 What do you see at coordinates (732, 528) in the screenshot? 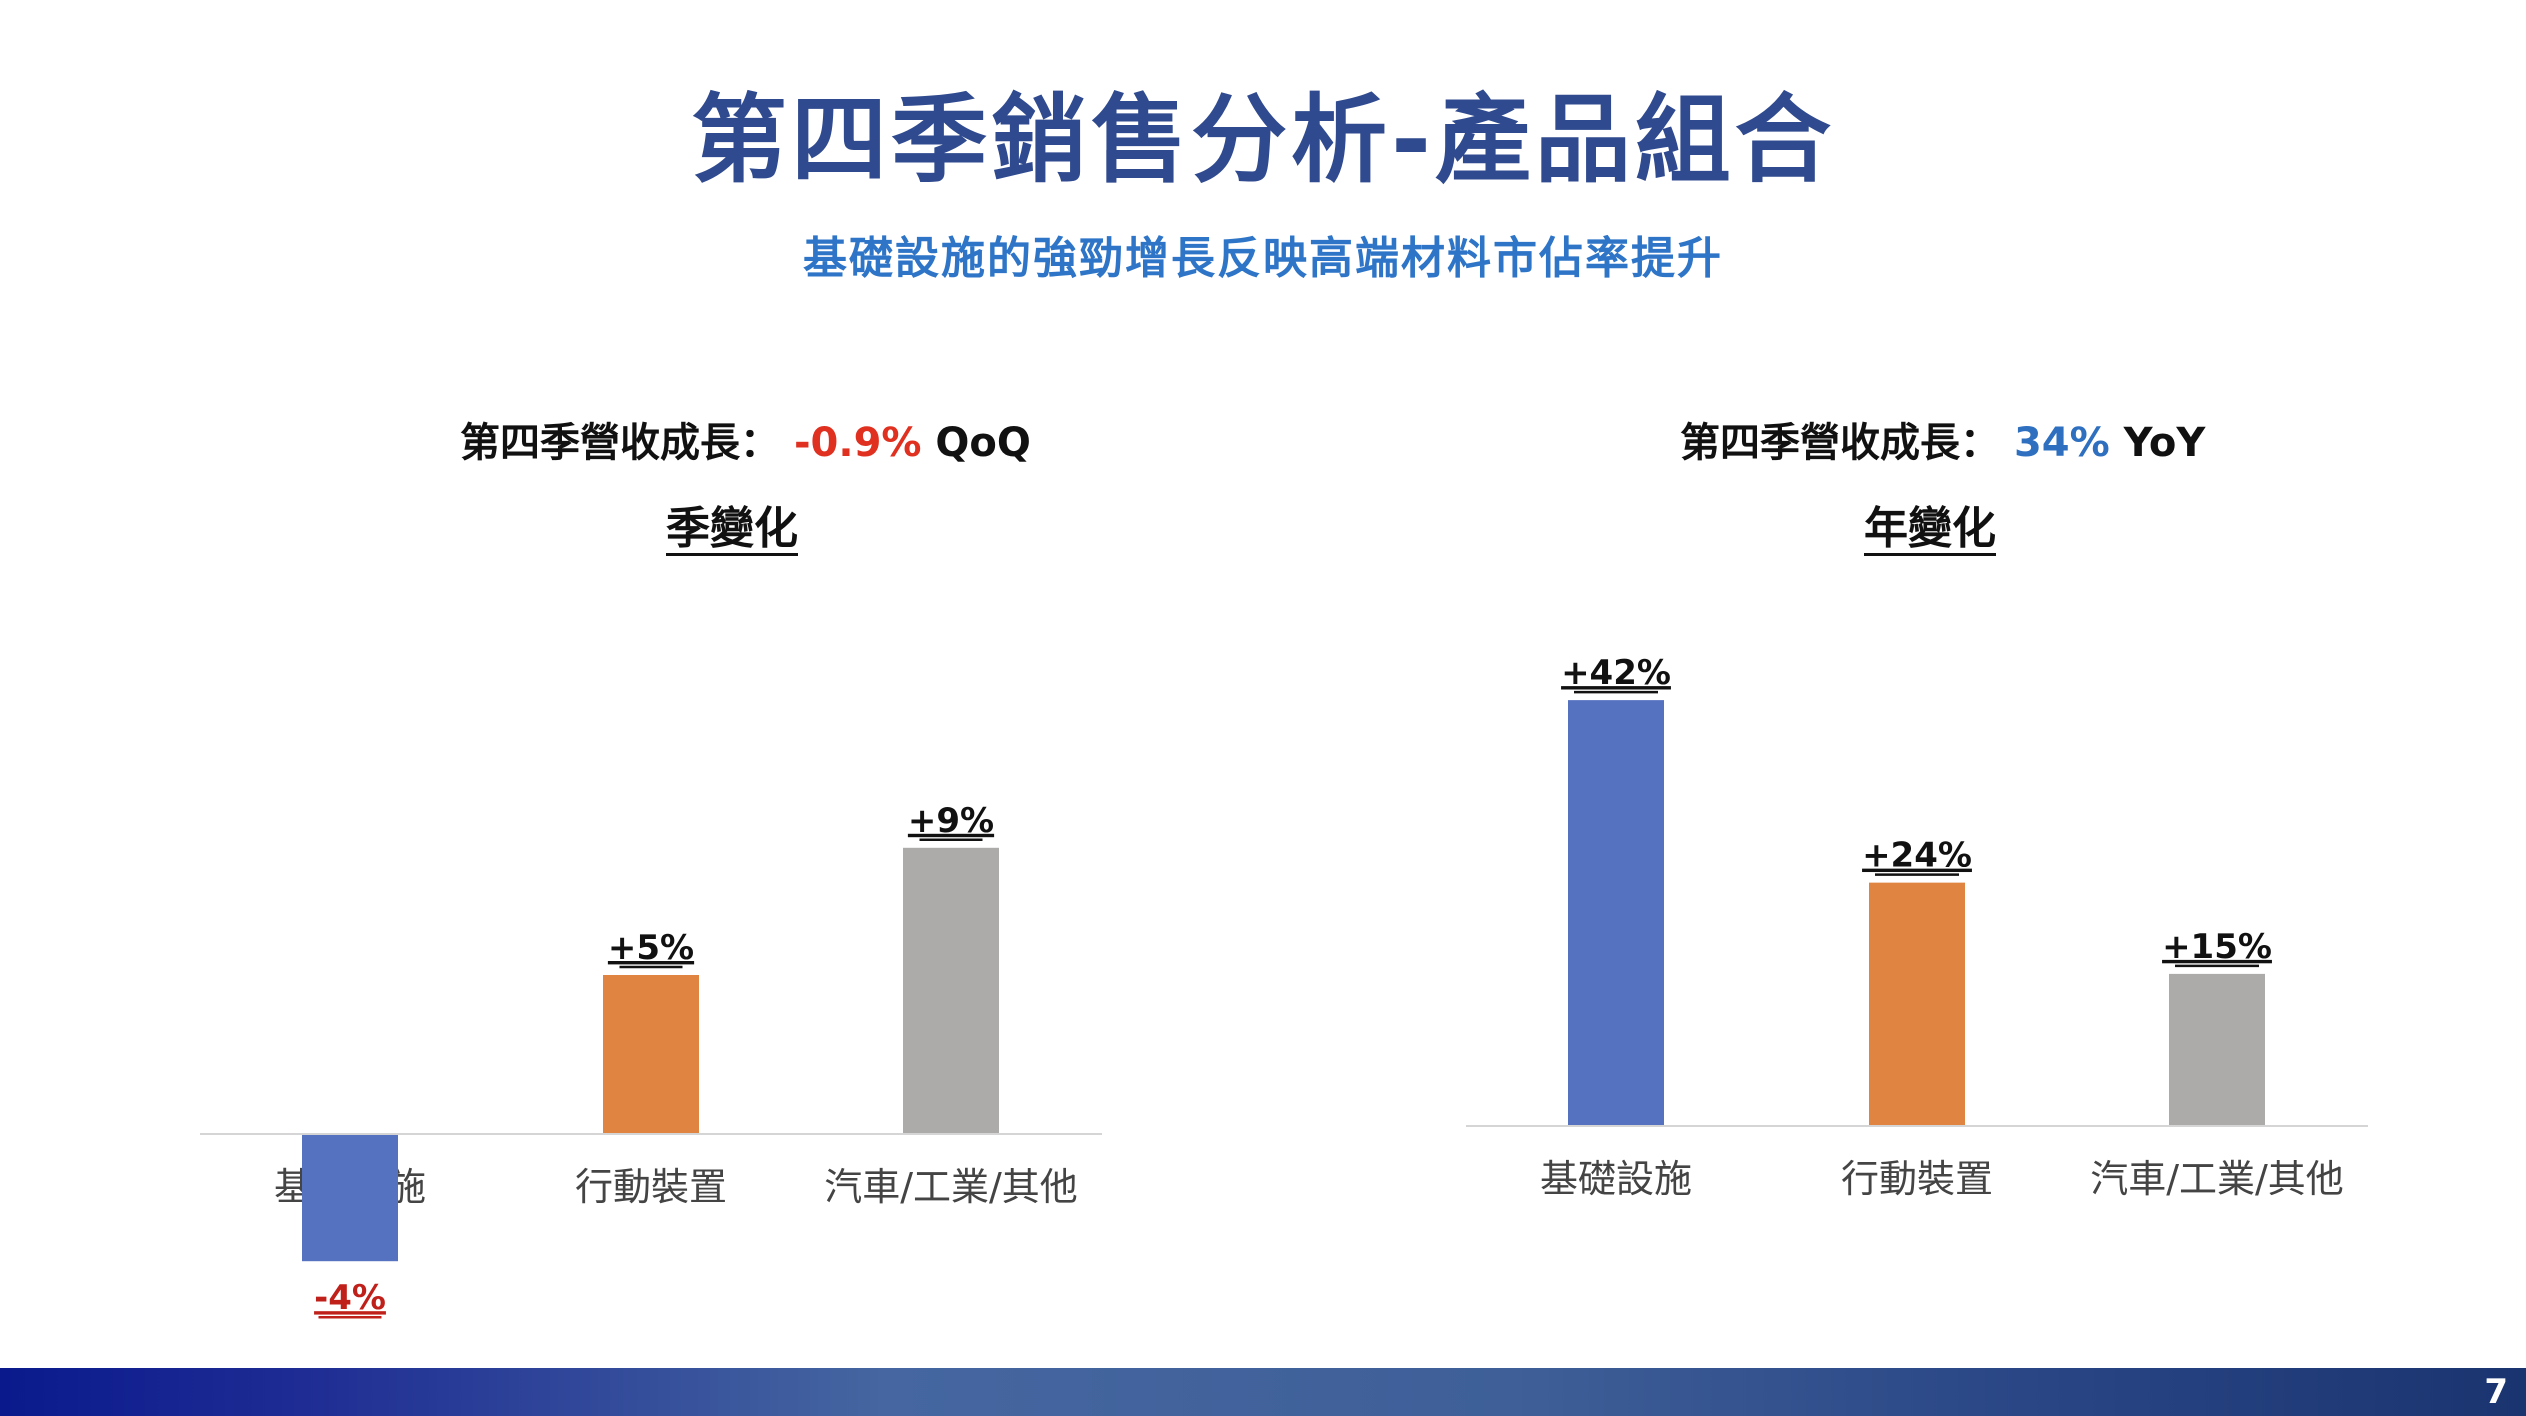
I see `qoq-chart-title: 季變化` at bounding box center [732, 528].